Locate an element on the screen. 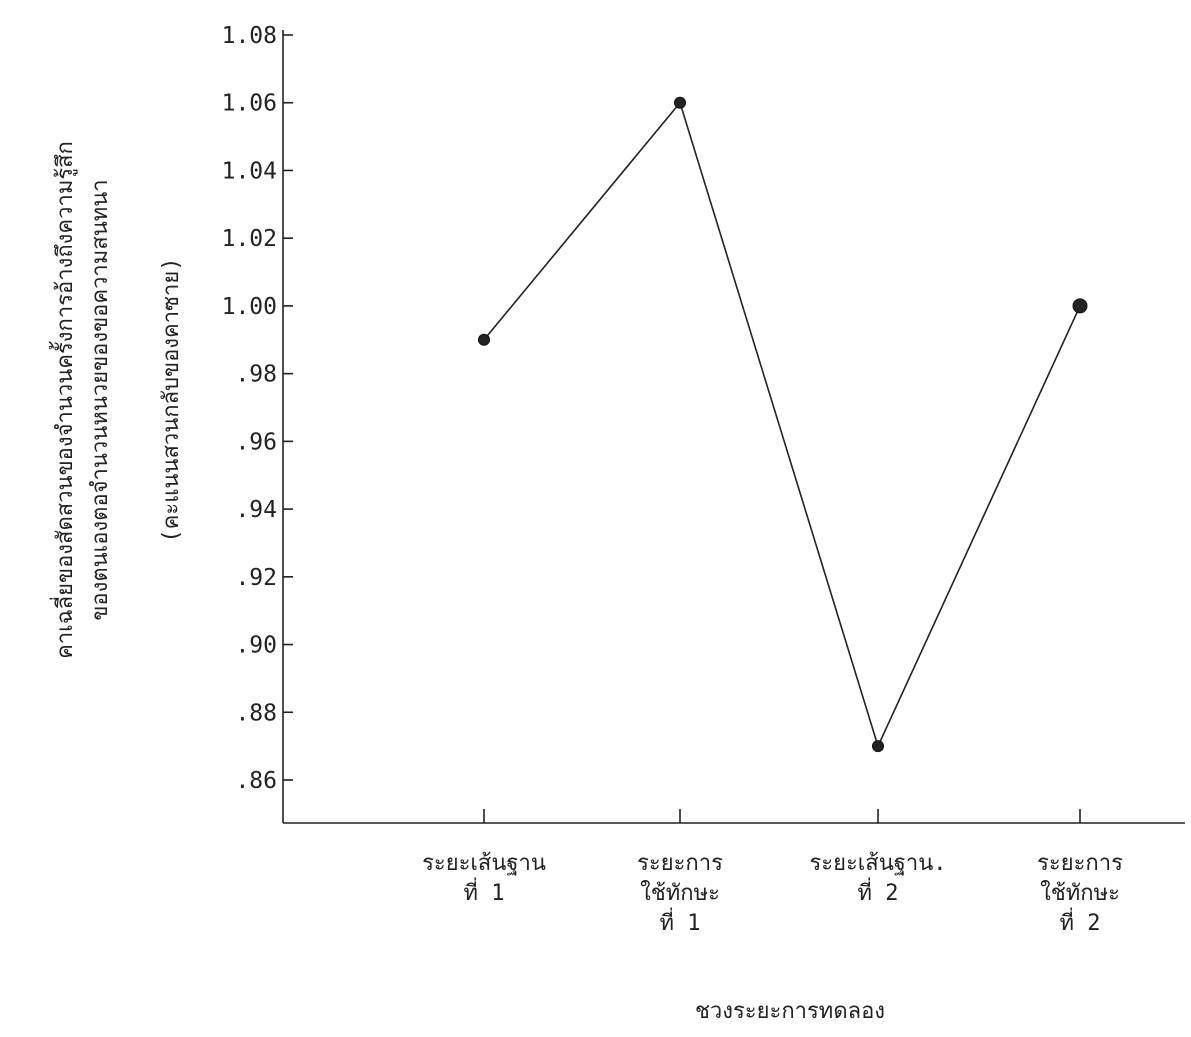 The width and height of the screenshot is (1191, 1037). y-tick-label: .88 is located at coordinates (256, 713).